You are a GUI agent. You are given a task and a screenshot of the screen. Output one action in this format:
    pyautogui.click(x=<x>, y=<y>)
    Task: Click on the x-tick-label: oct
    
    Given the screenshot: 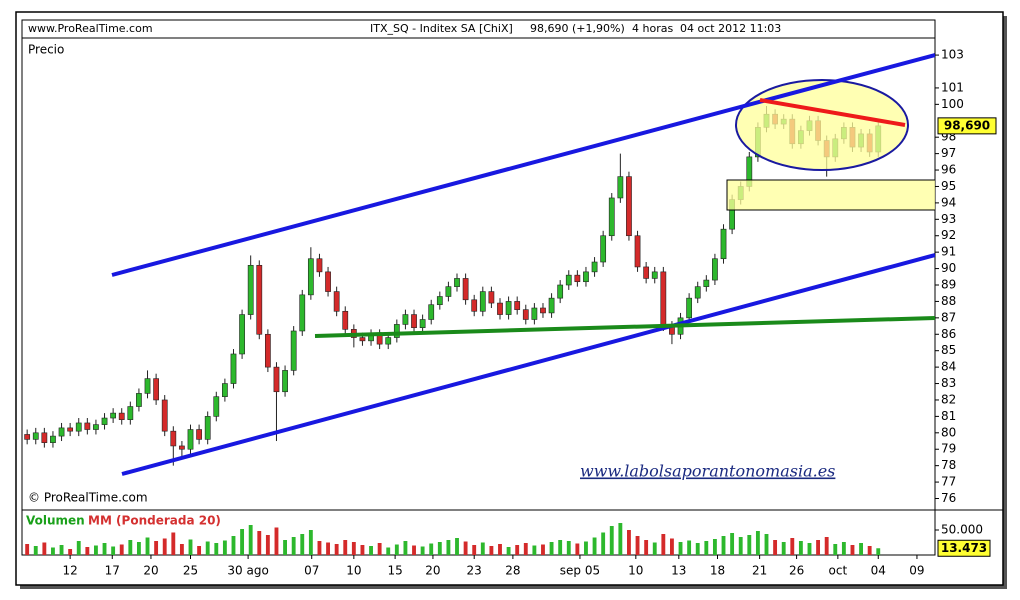 What is the action you would take?
    pyautogui.click(x=838, y=571)
    